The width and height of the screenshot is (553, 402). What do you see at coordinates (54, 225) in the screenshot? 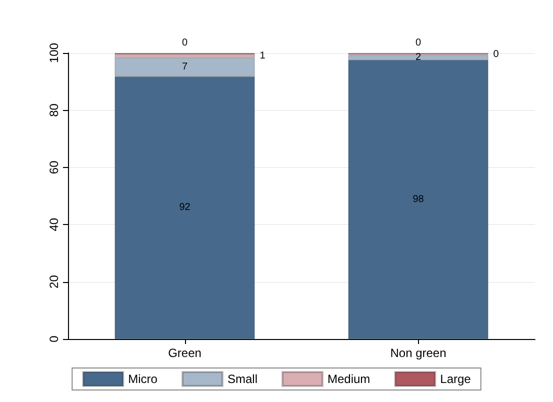
I see `y-tick-label: 40` at bounding box center [54, 225].